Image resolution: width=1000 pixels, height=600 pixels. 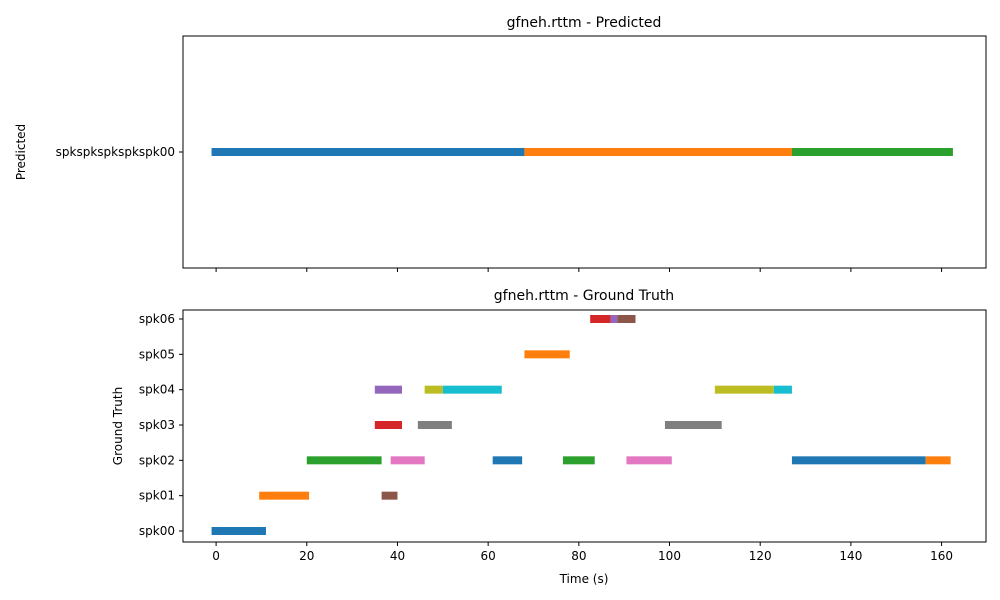 What do you see at coordinates (157, 425) in the screenshot?
I see `ytick-label: spk03` at bounding box center [157, 425].